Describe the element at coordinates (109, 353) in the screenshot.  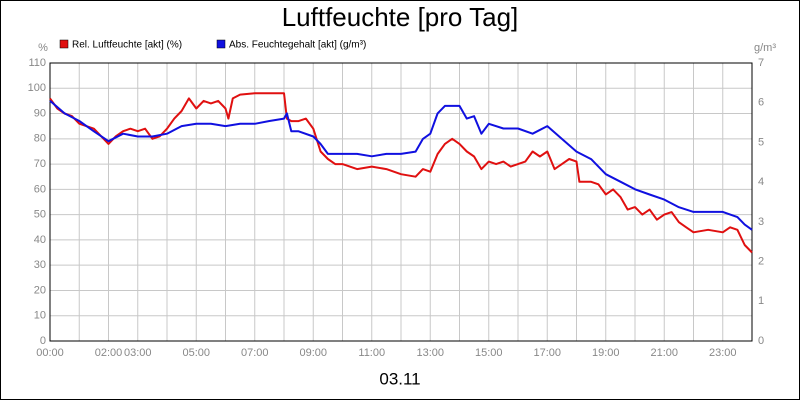
I see `x-tick-label: 02:00` at that location.